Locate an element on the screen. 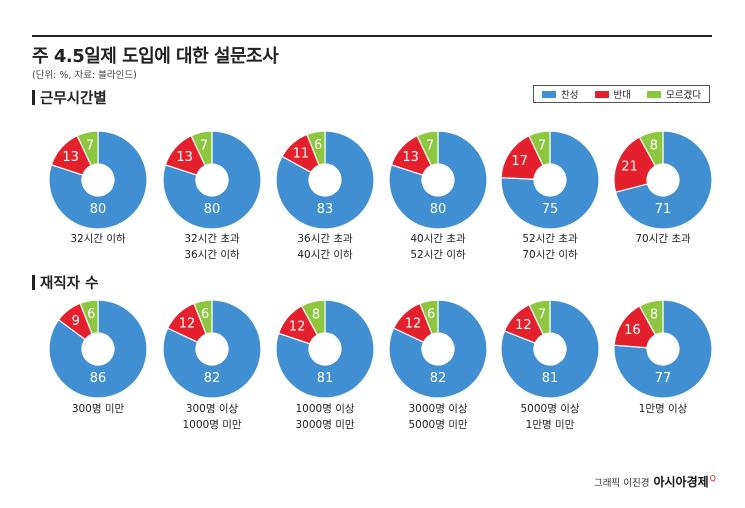 The height and width of the screenshot is (508, 745). section-title-text: 재직자 수 is located at coordinates (69, 284).